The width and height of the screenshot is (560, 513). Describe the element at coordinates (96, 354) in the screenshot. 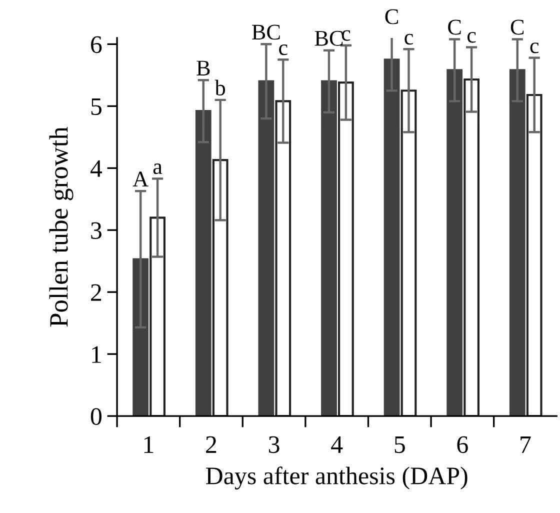

I see `y-tick-label: 1` at that location.